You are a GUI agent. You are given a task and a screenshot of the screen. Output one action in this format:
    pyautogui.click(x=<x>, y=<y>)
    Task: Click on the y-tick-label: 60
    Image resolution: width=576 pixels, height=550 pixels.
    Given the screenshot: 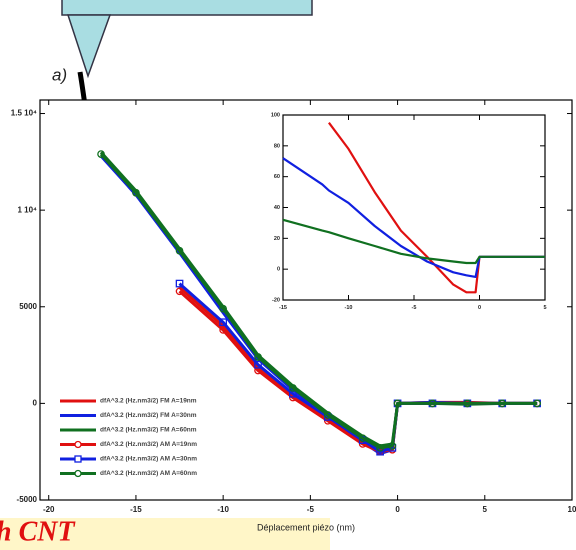 What is the action you would take?
    pyautogui.click(x=277, y=177)
    